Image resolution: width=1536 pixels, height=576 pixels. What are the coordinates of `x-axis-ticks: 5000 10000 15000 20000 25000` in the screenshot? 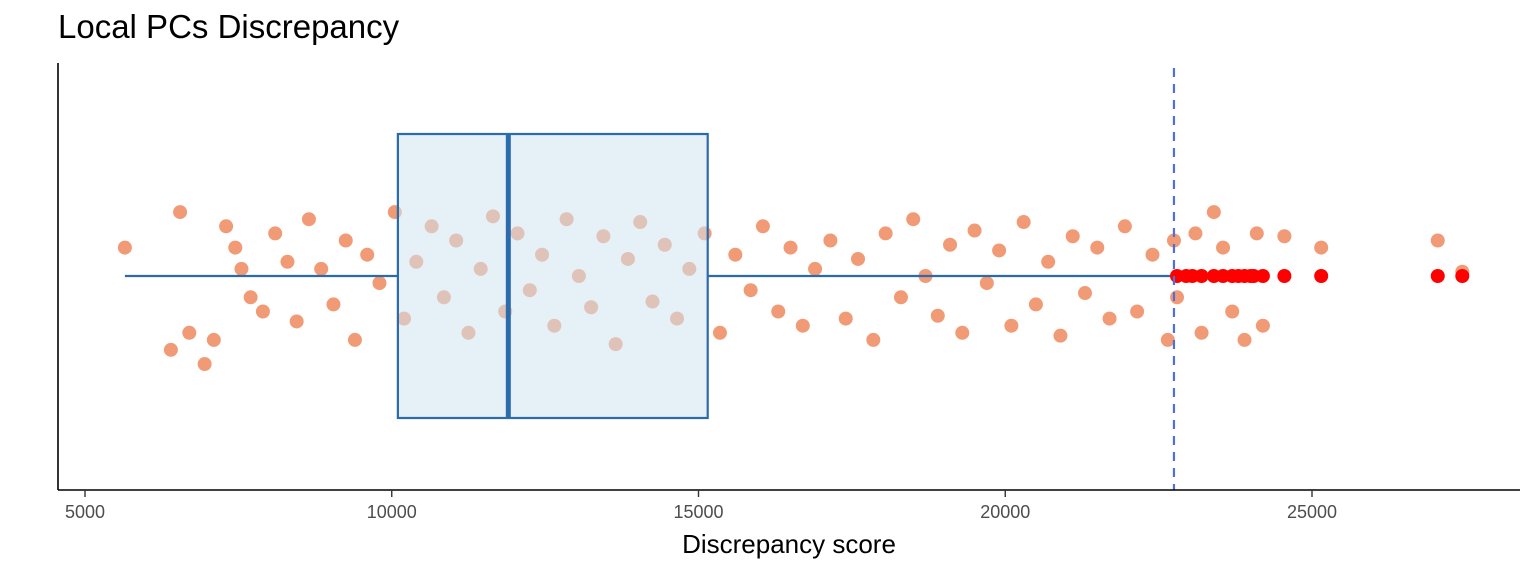 It's located at (701, 506).